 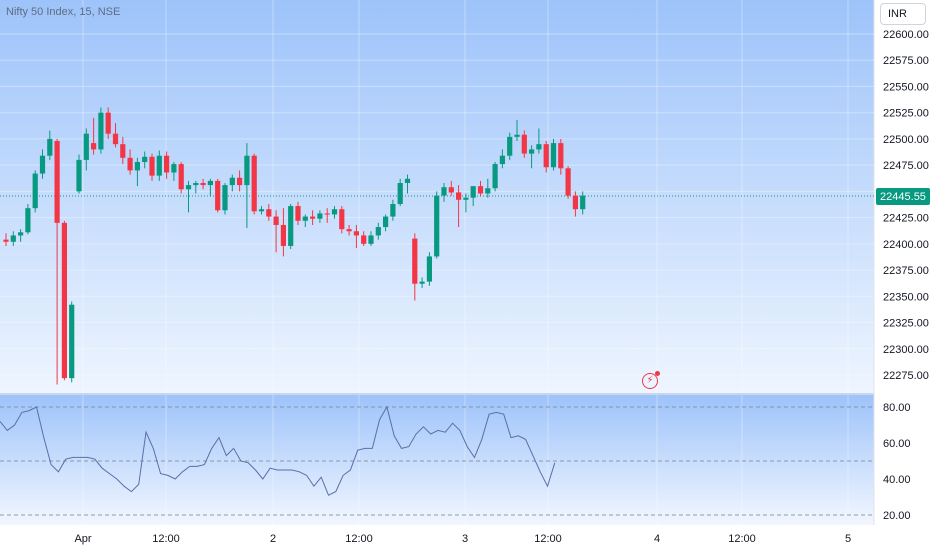 I want to click on price-tick-label: 22575.00, so click(x=906, y=61).